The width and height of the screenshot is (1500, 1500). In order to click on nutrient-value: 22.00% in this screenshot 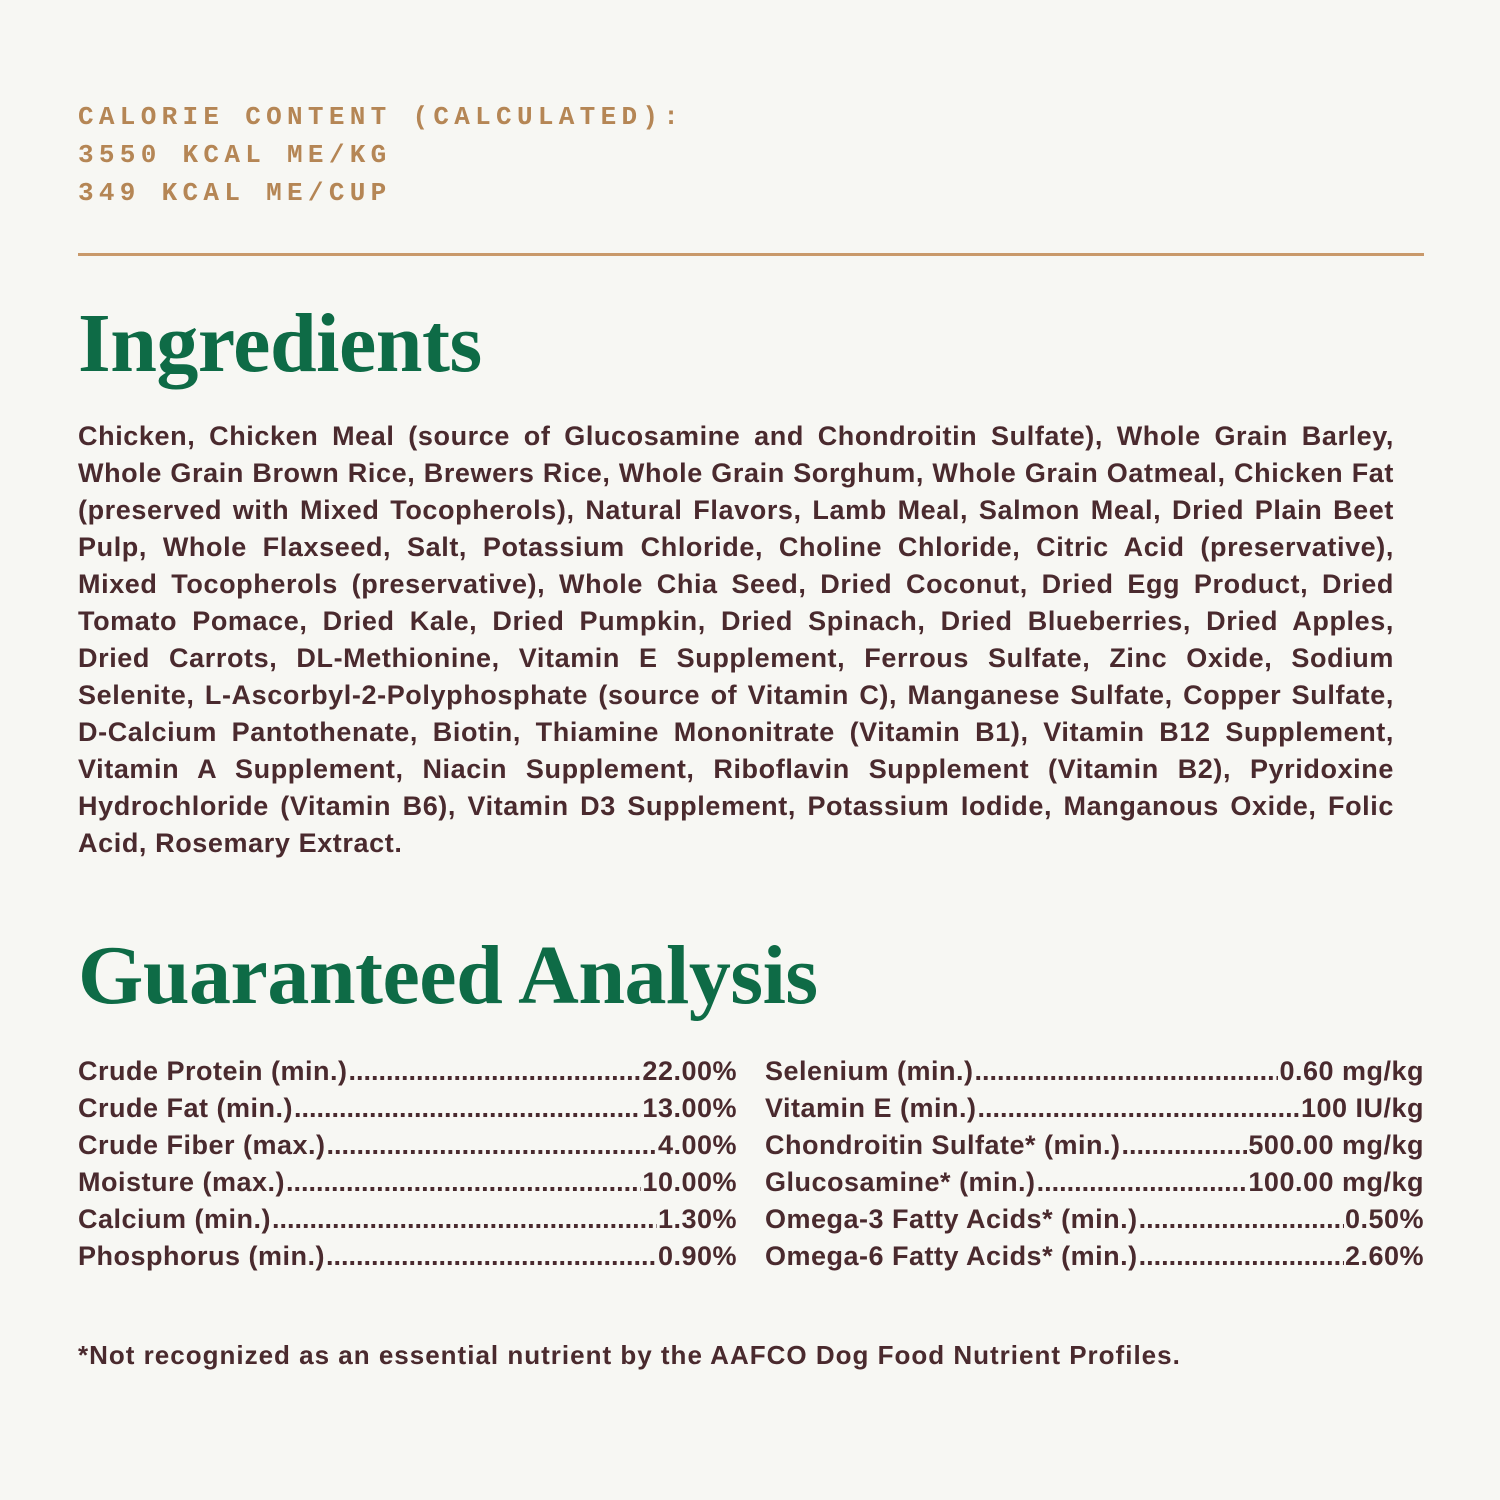, I will do `click(689, 1071)`.